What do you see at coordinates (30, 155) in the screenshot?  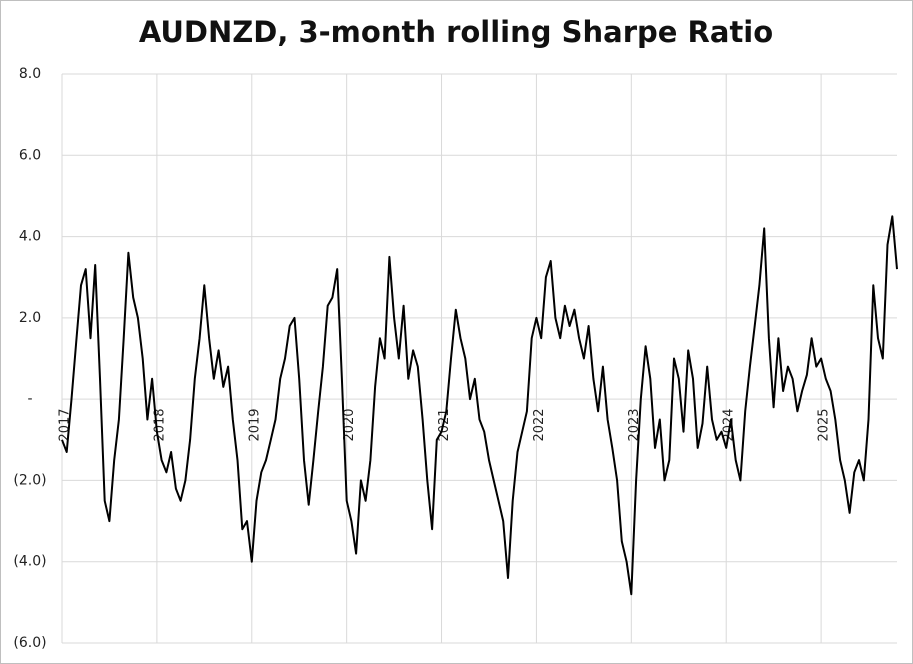 I see `y-tick-label: 6.0` at bounding box center [30, 155].